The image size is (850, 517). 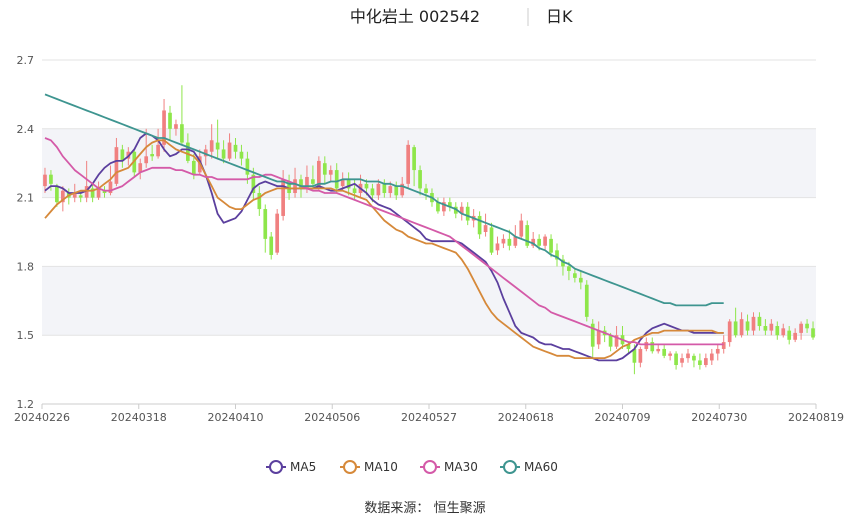 I want to click on legend-item-ma30: MA30, so click(x=449, y=467).